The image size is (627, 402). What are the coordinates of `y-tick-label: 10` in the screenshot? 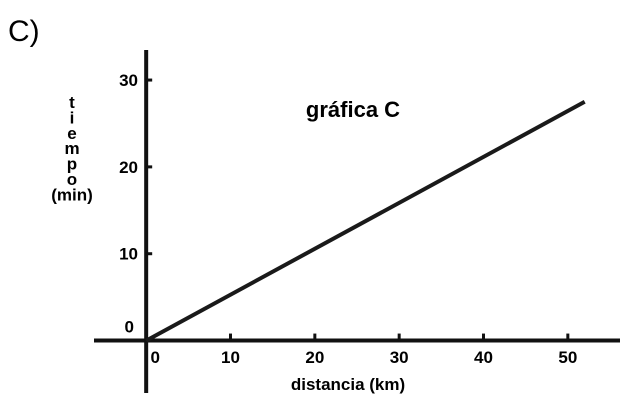 It's located at (128, 254).